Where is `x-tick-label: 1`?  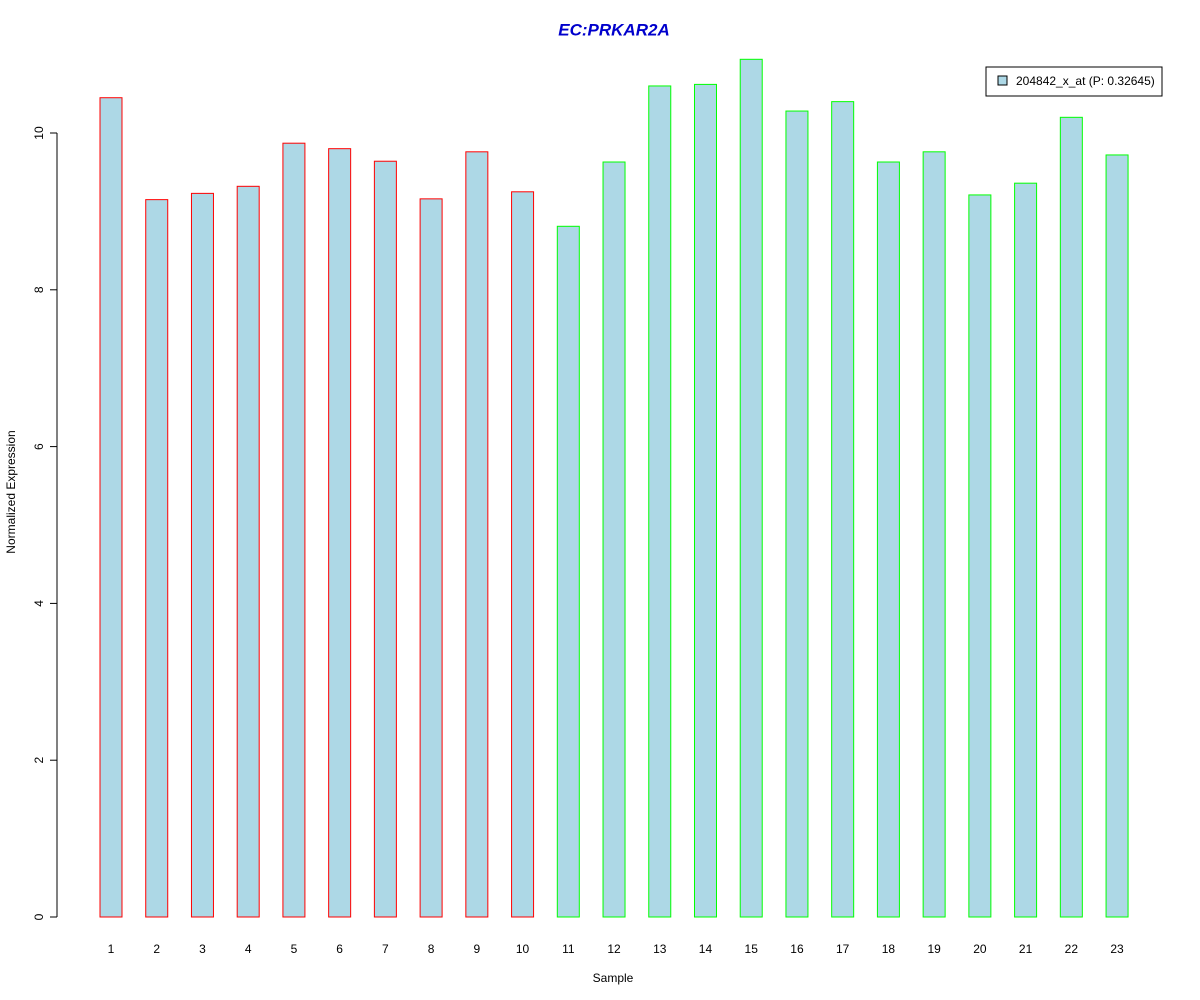 x-tick-label: 1 is located at coordinates (111, 949).